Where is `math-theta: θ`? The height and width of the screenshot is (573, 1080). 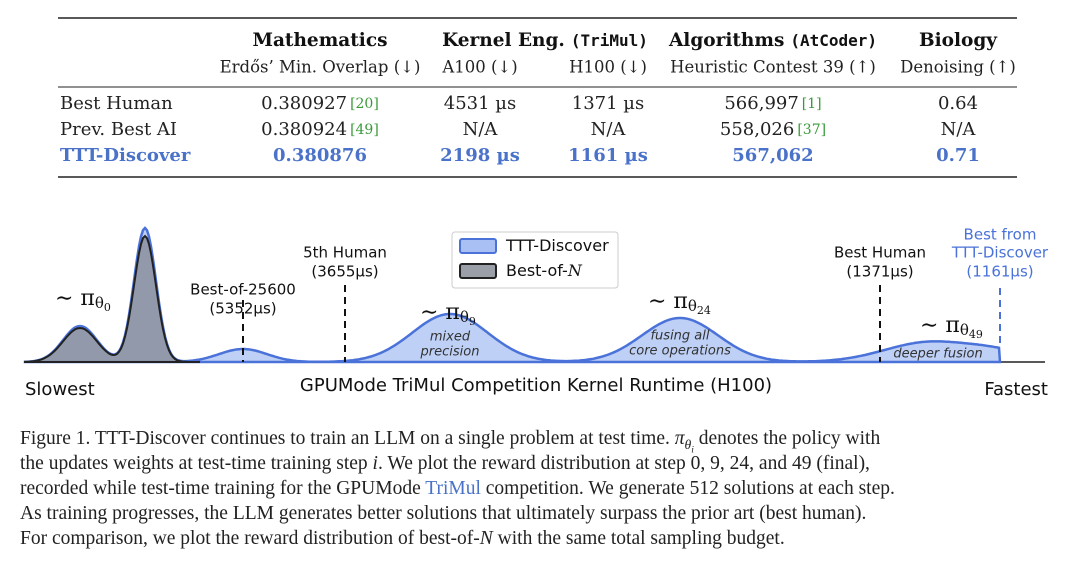
math-theta: θ is located at coordinates (688, 444).